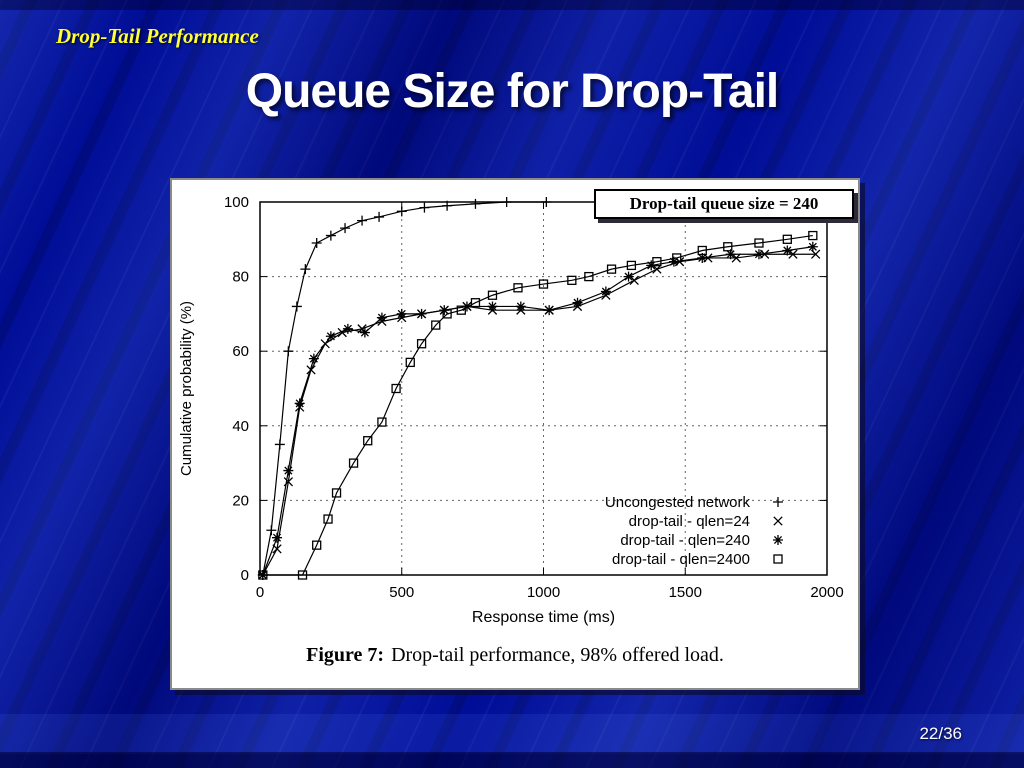 The image size is (1024, 768). Describe the element at coordinates (240, 351) in the screenshot. I see `svg-text: 60` at that location.